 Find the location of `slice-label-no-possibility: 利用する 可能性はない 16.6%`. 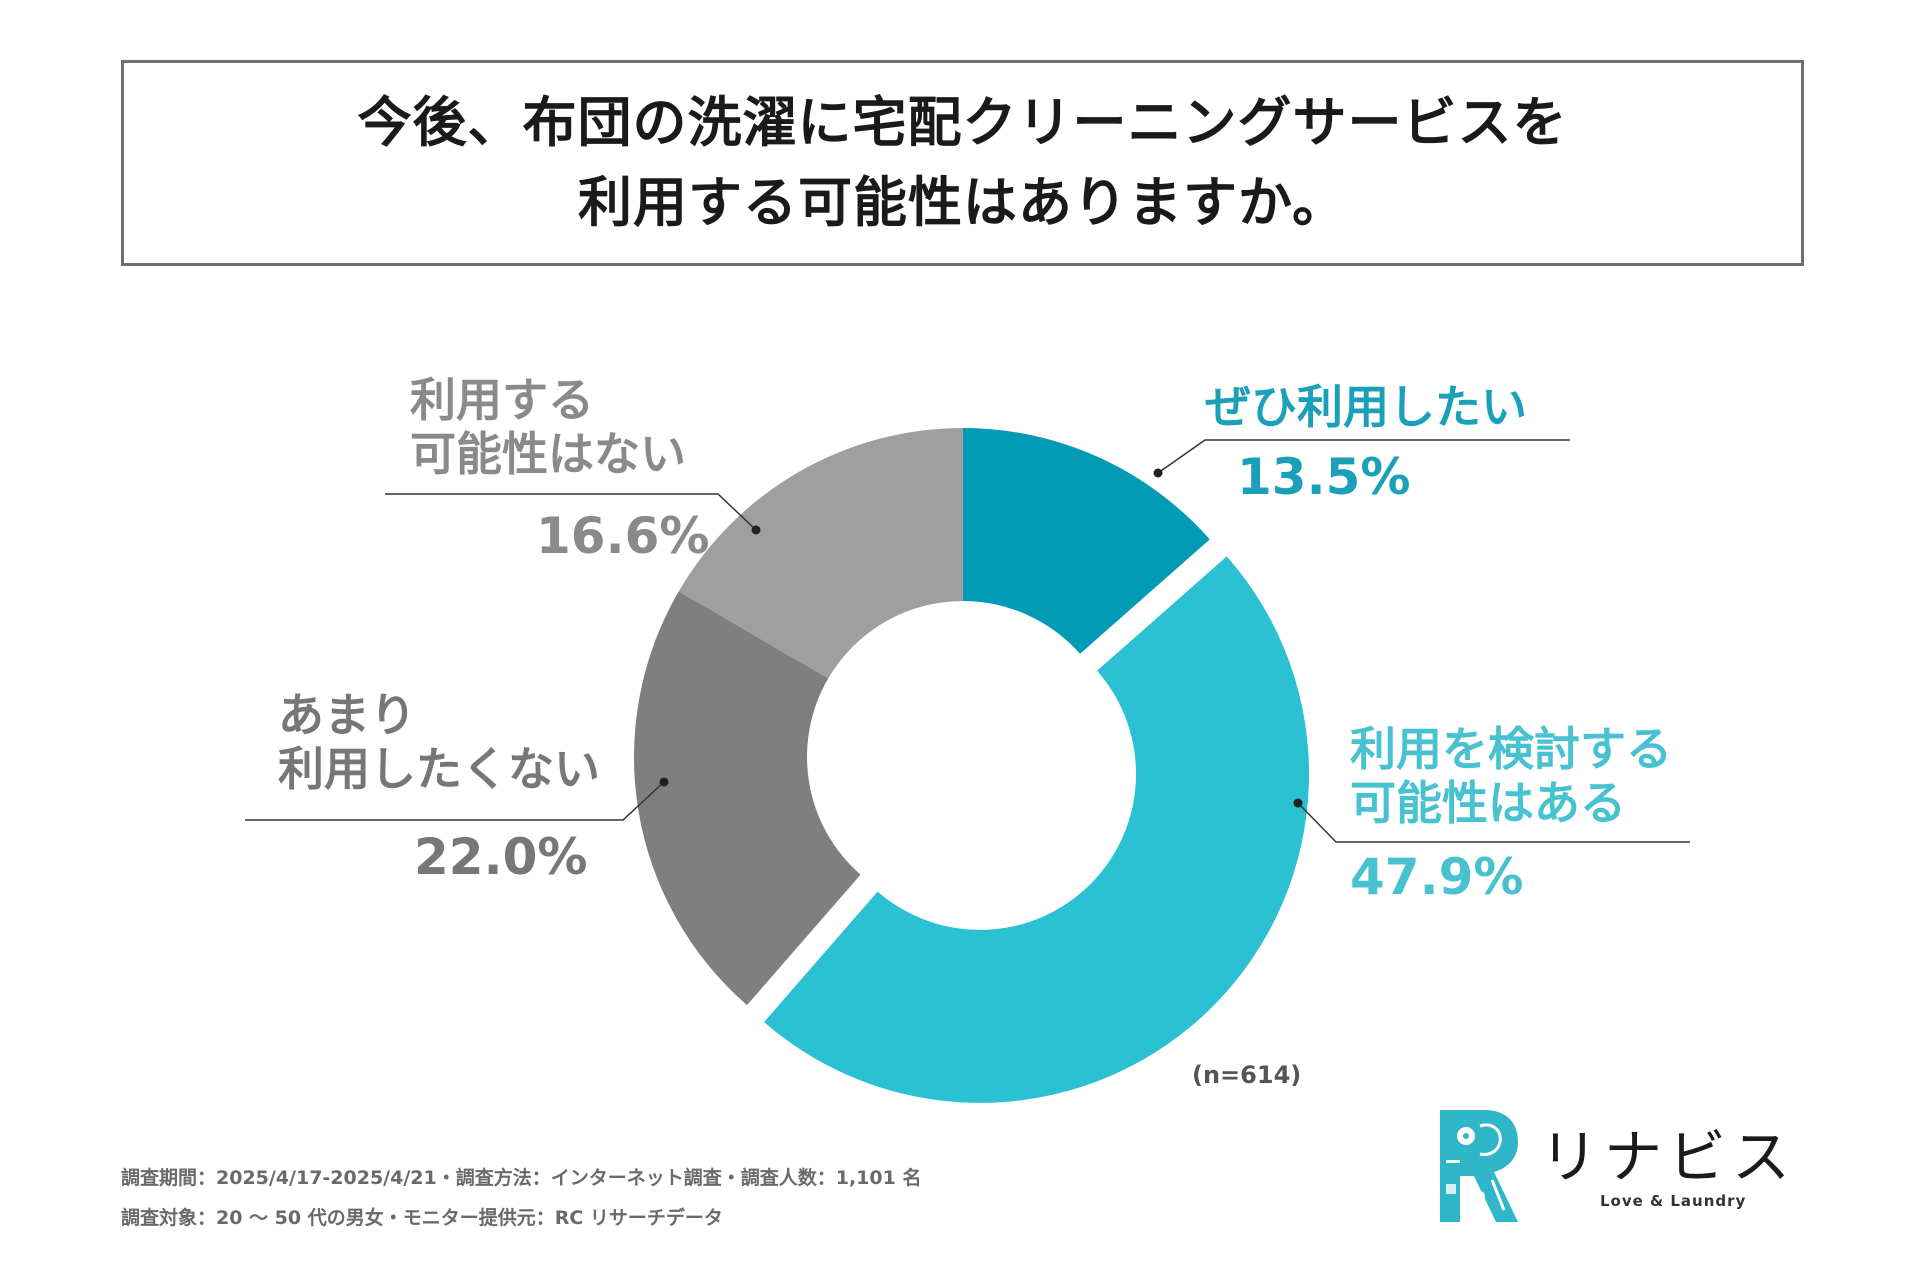

slice-label-no-possibility: 利用する 可能性はない 16.6% is located at coordinates (559, 469).